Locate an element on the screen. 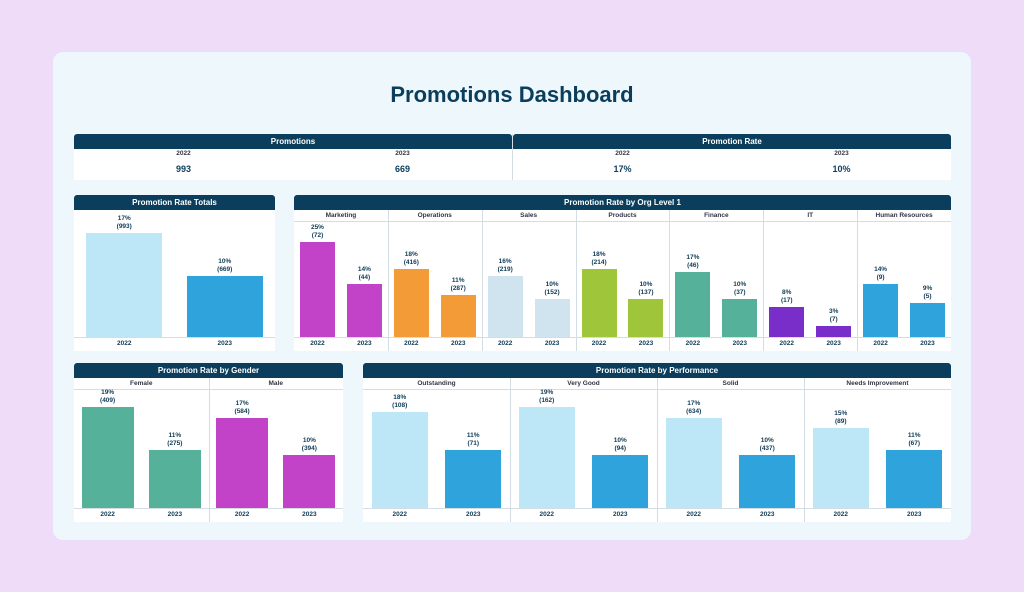  data-label: 10% (94) is located at coordinates (620, 445).